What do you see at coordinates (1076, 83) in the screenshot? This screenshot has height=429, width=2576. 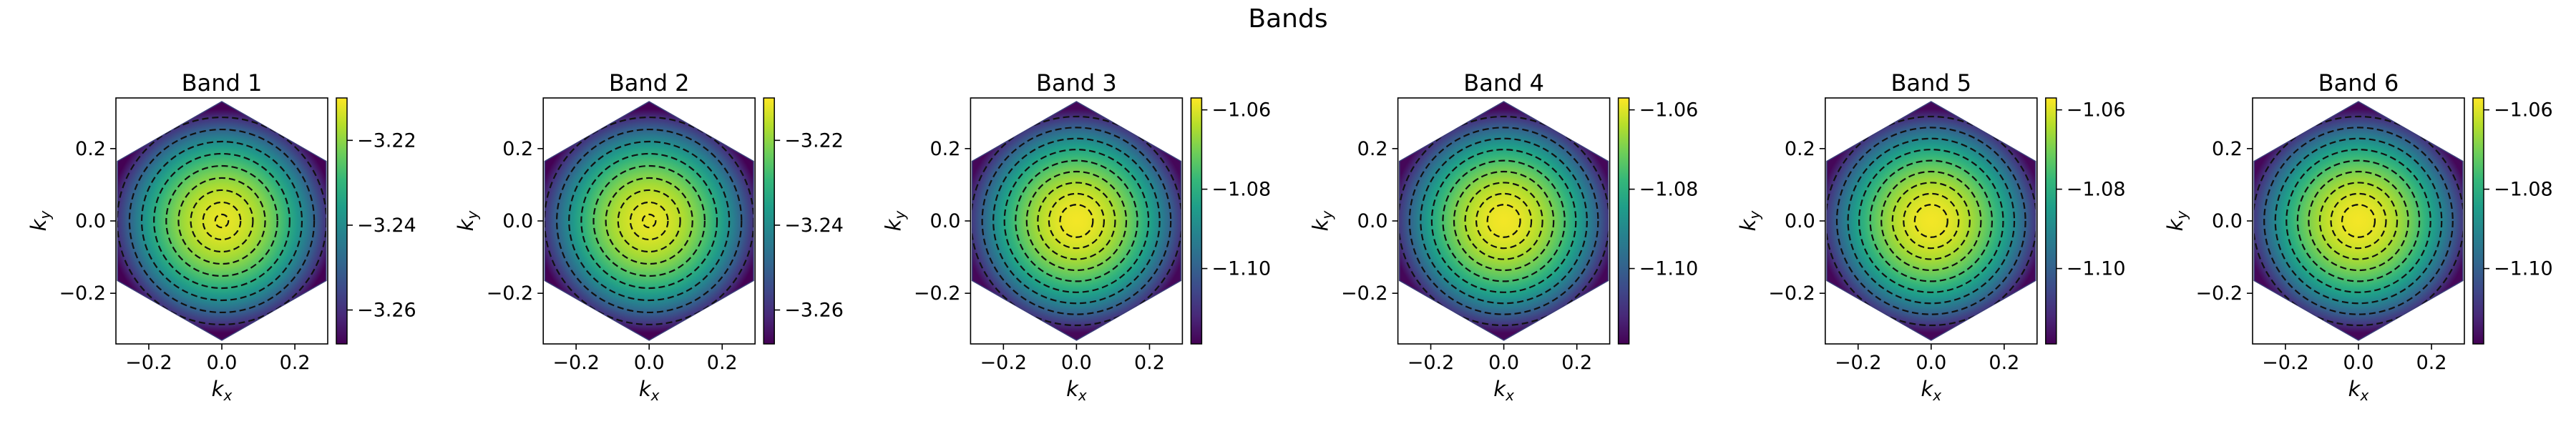 I see `panel-title: Band 3` at bounding box center [1076, 83].